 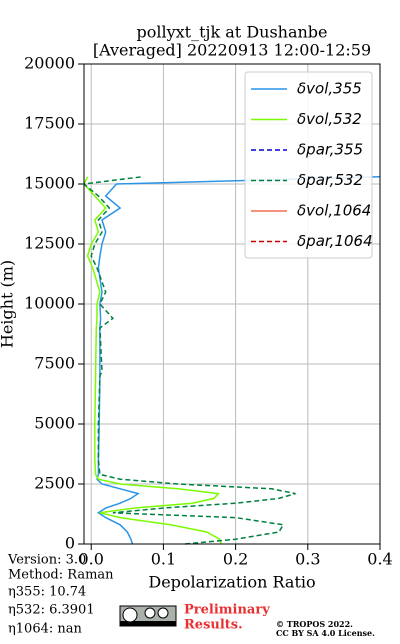 I want to click on y-tick-label: 5000, so click(x=54, y=423).